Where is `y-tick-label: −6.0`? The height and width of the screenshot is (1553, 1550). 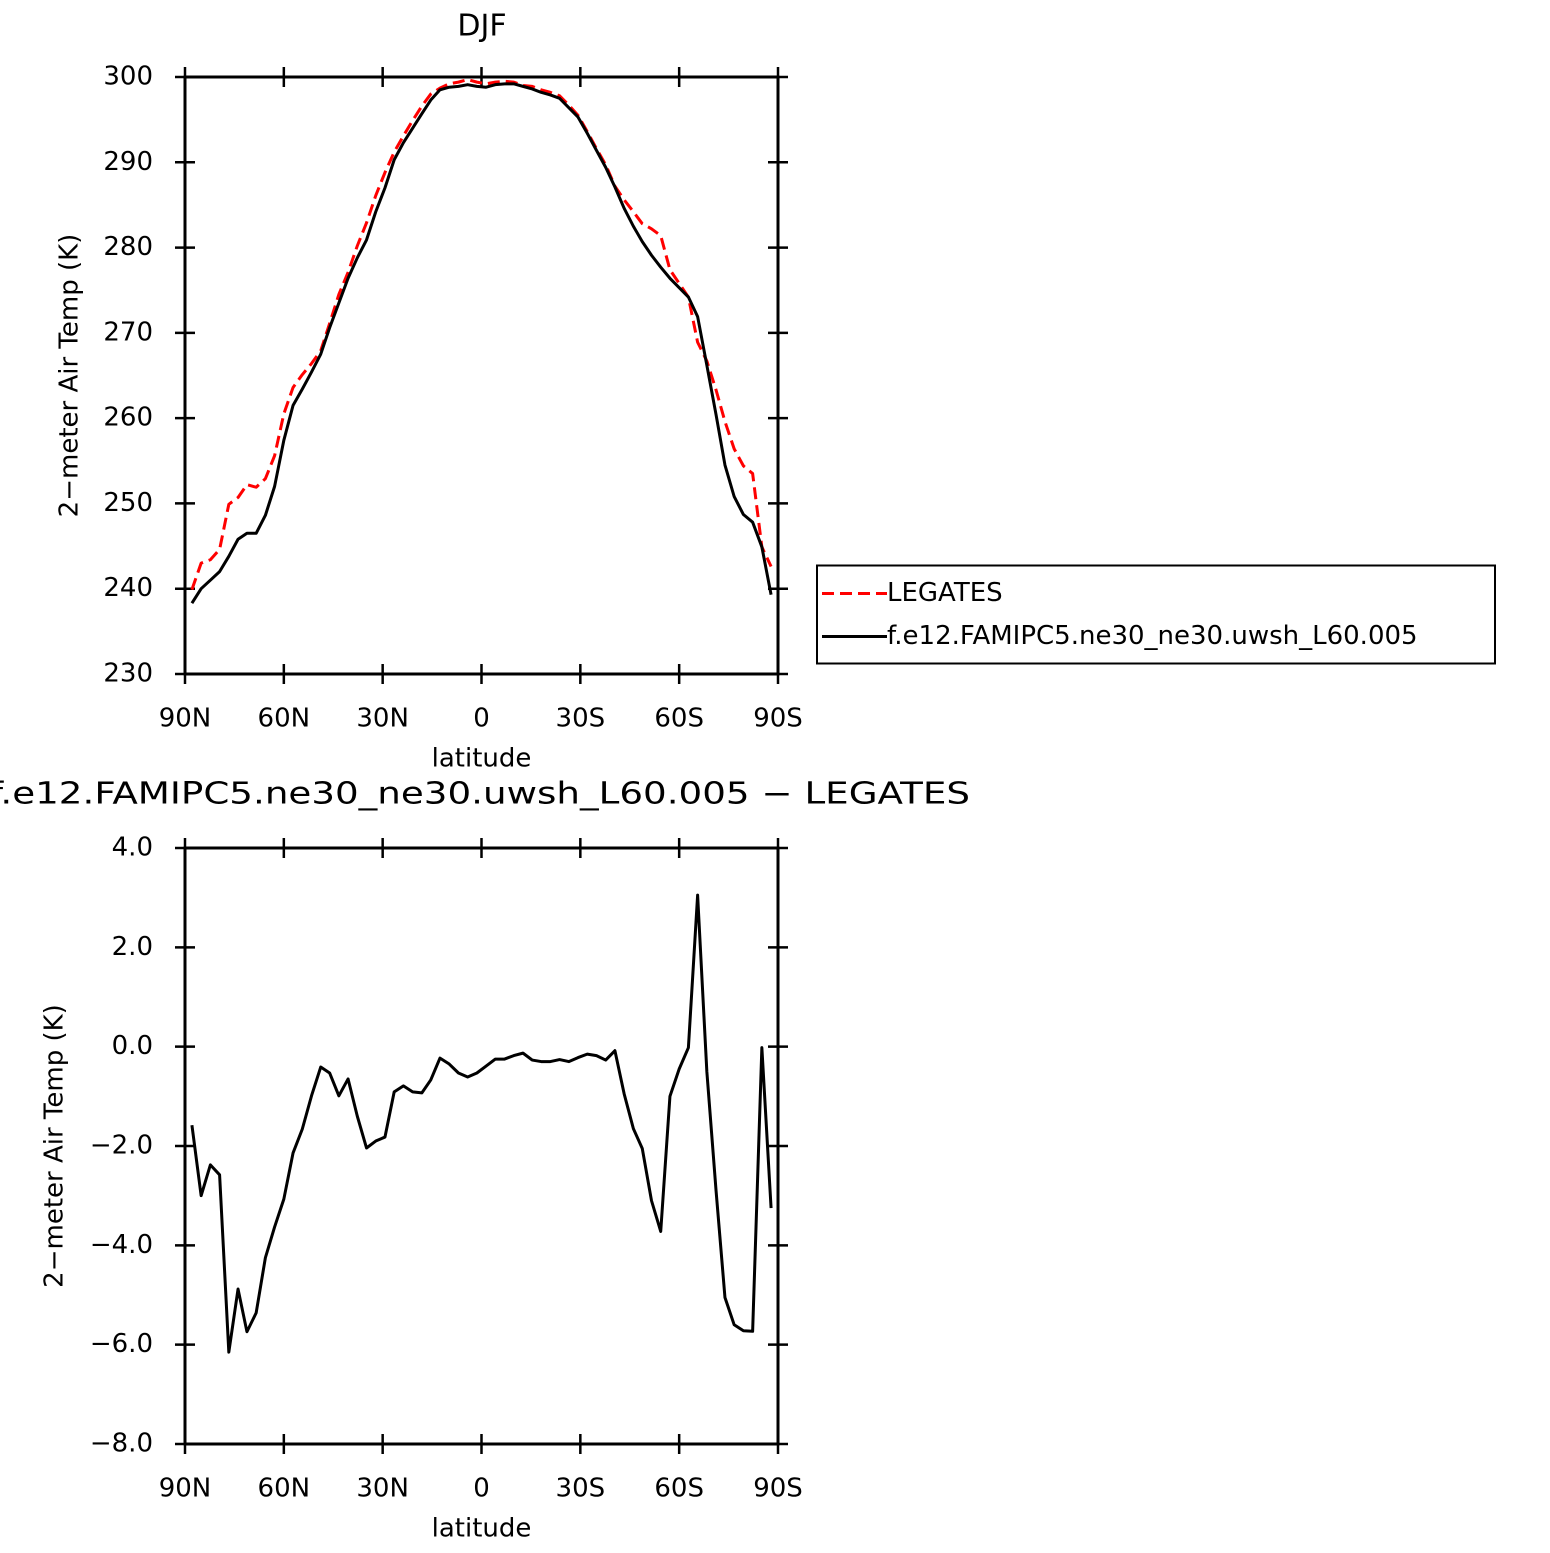 y-tick-label: −6.0 is located at coordinates (121, 1344).